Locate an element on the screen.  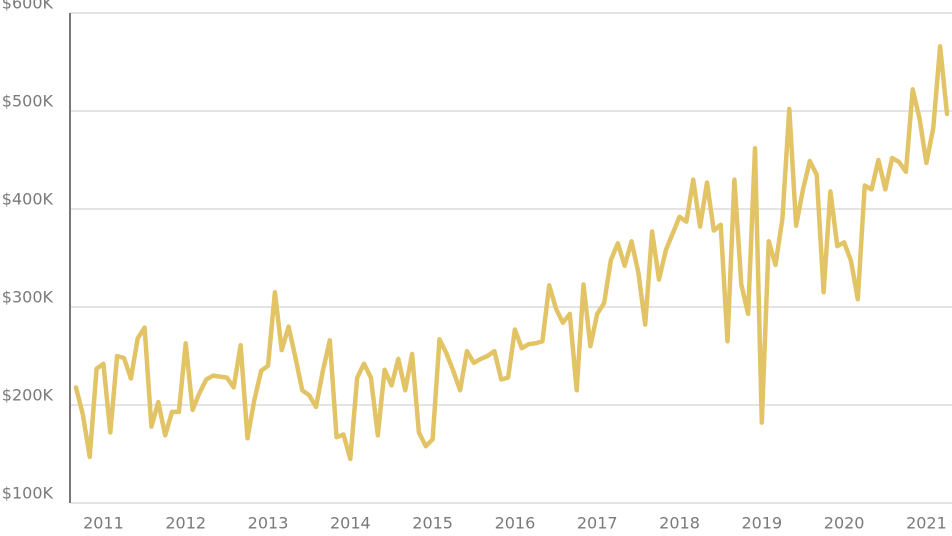
y-tick-label: $100K is located at coordinates (28, 493).